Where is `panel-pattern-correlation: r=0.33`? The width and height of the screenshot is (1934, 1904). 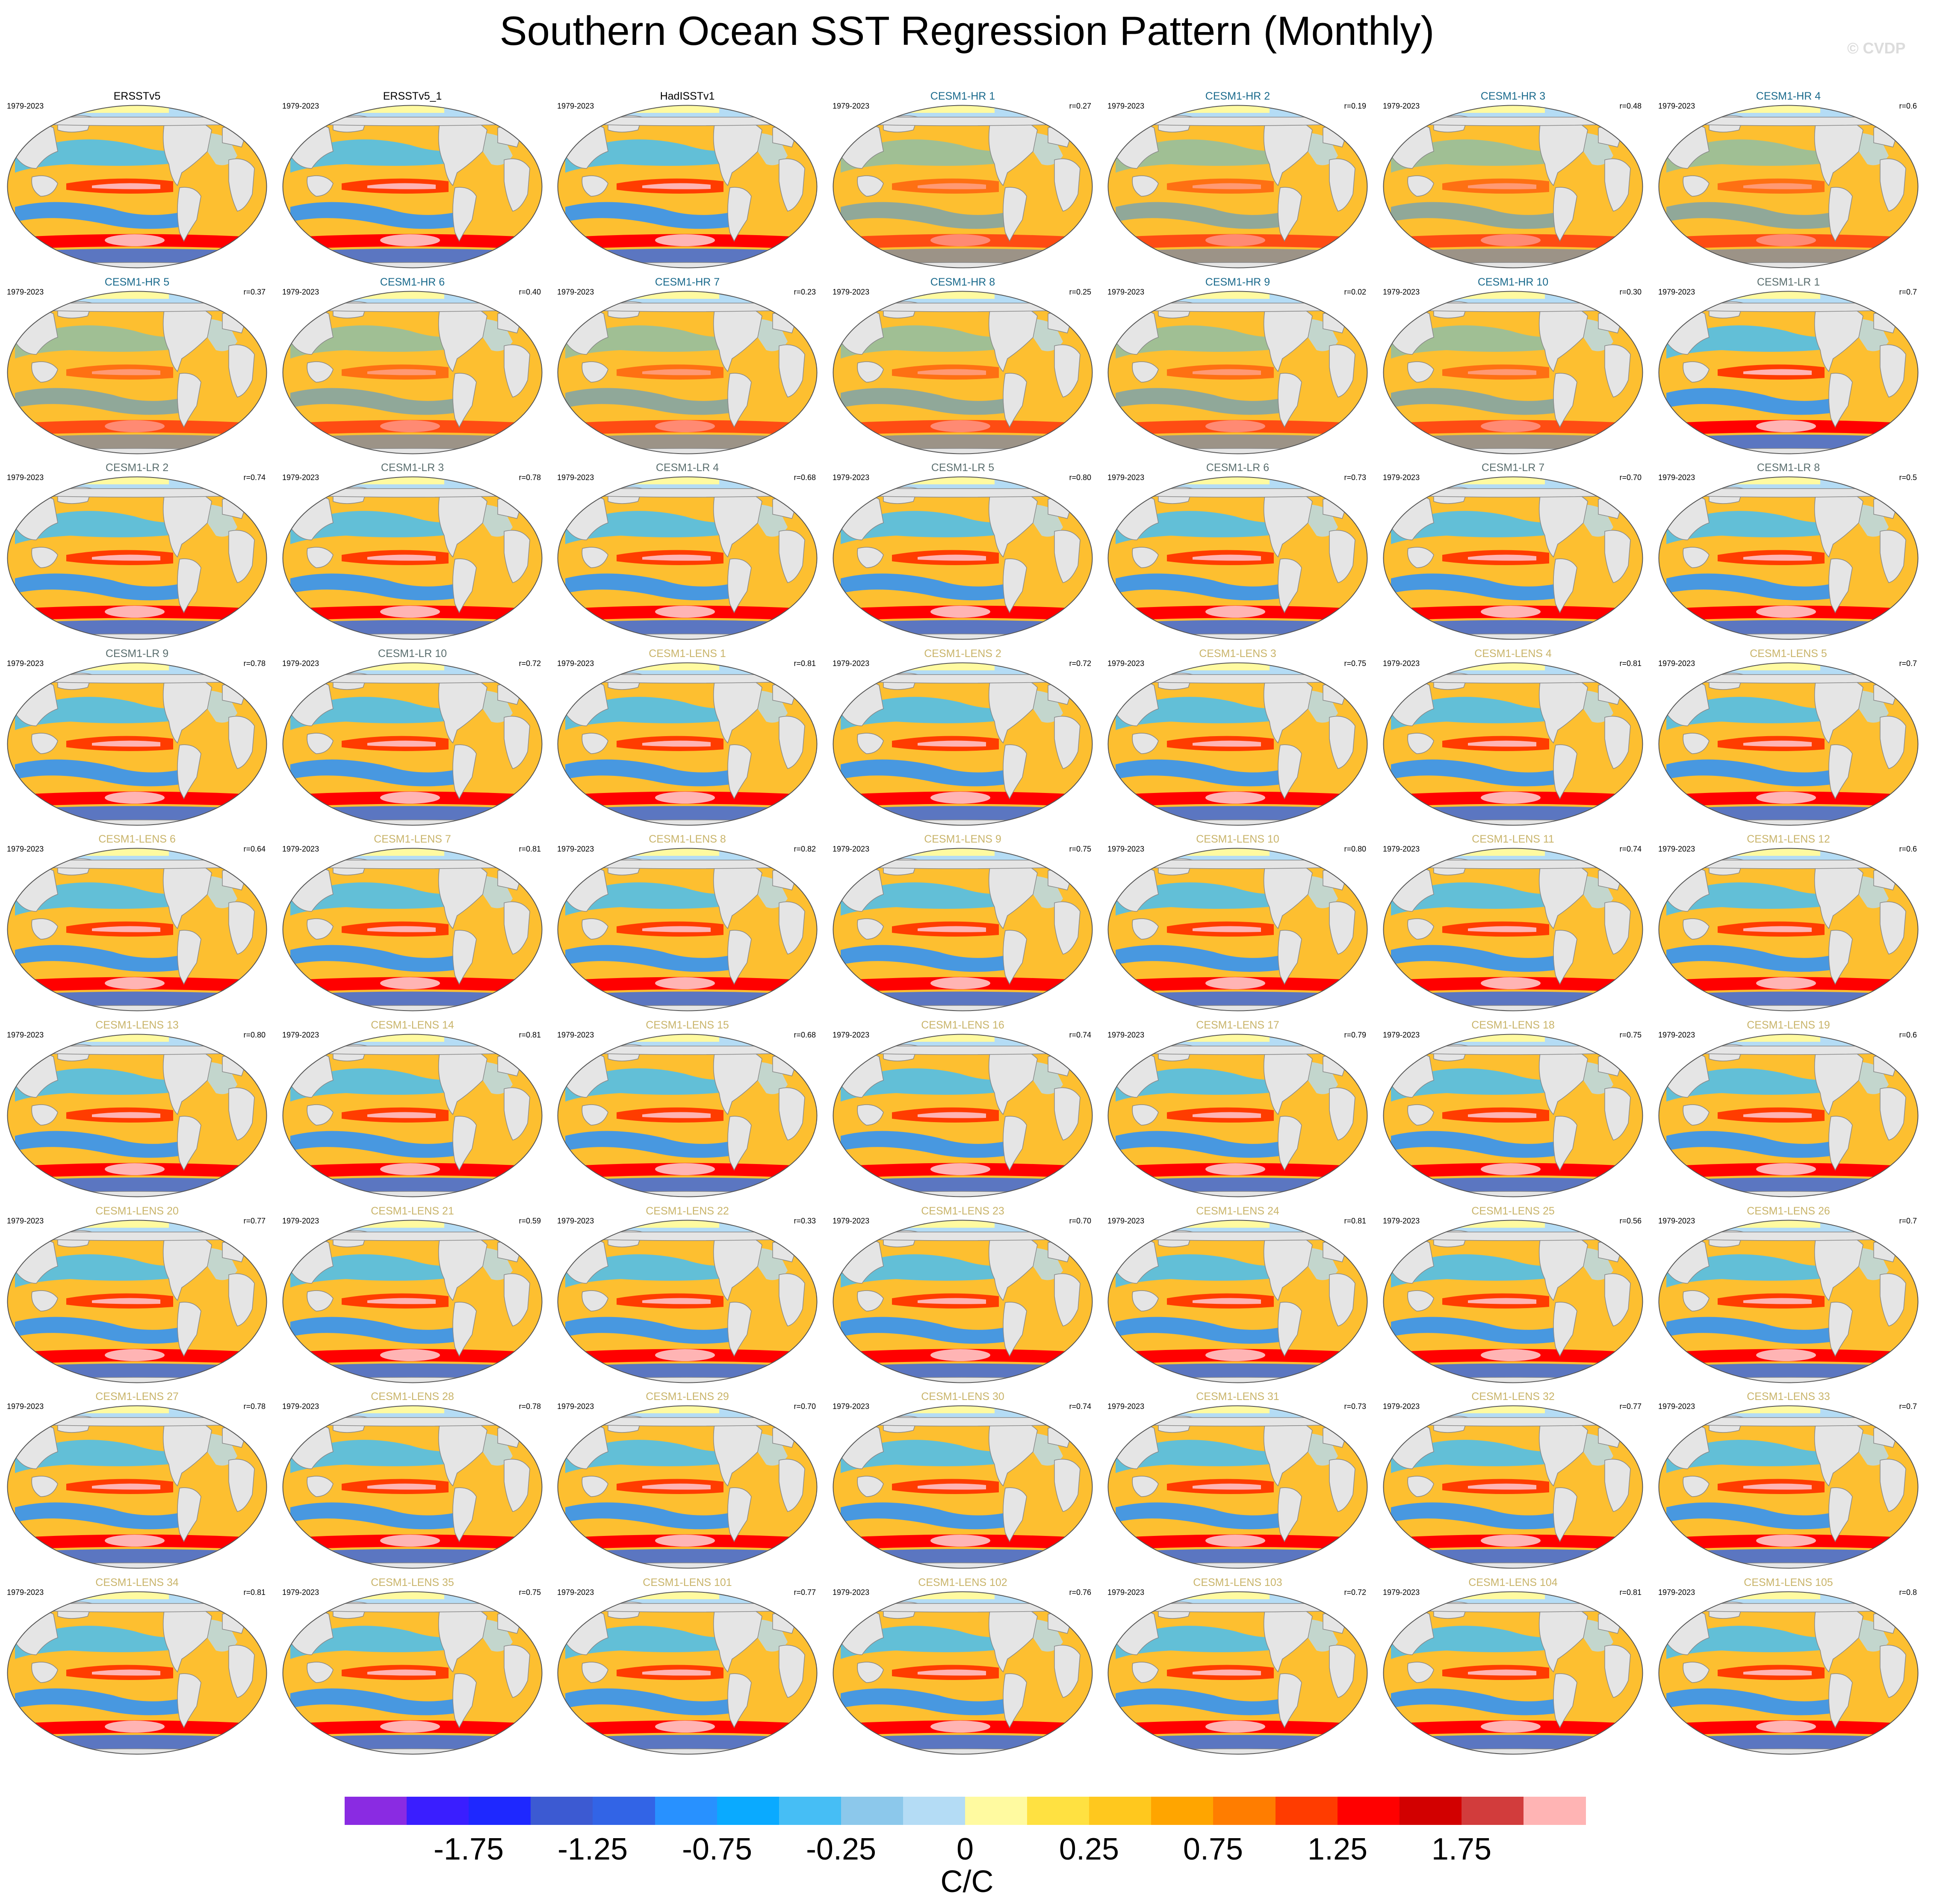 panel-pattern-correlation: r=0.33 is located at coordinates (805, 1221).